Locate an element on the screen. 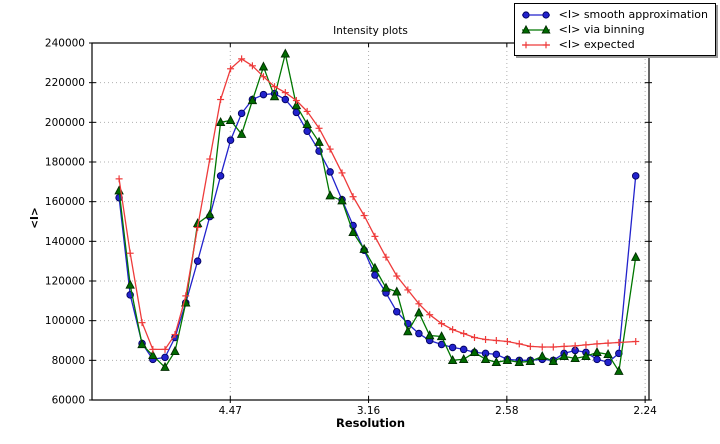 The height and width of the screenshot is (444, 720). svg-text: 60000 is located at coordinates (68, 401).